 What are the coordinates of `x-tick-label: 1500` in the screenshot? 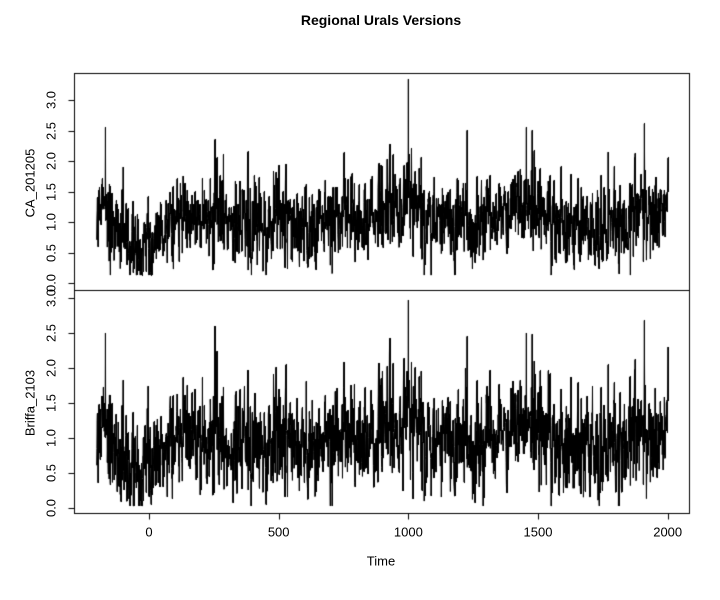 It's located at (538, 532).